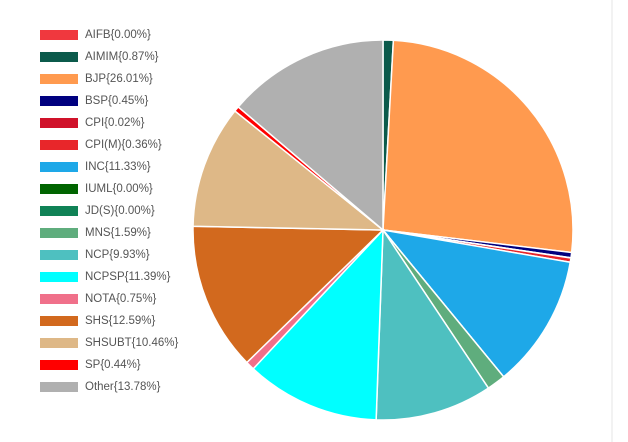 The height and width of the screenshot is (442, 628). What do you see at coordinates (113, 365) in the screenshot?
I see `legend-label: SP{0.44%}` at bounding box center [113, 365].